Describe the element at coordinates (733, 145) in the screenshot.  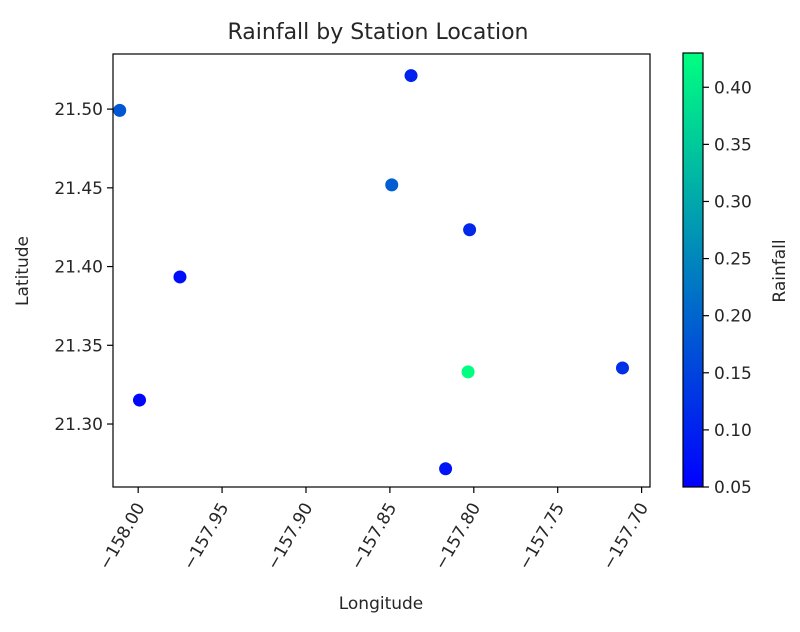
I see `colorbar-tick-label: 0.35` at that location.